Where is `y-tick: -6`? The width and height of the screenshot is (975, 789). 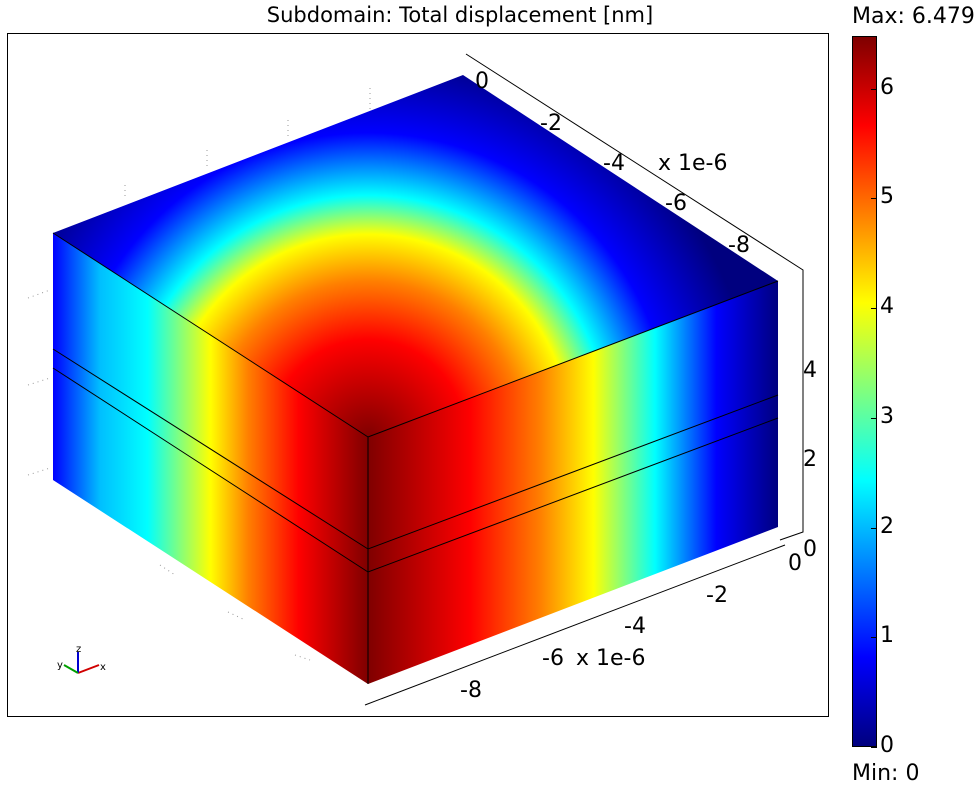 y-tick: -6 is located at coordinates (676, 203).